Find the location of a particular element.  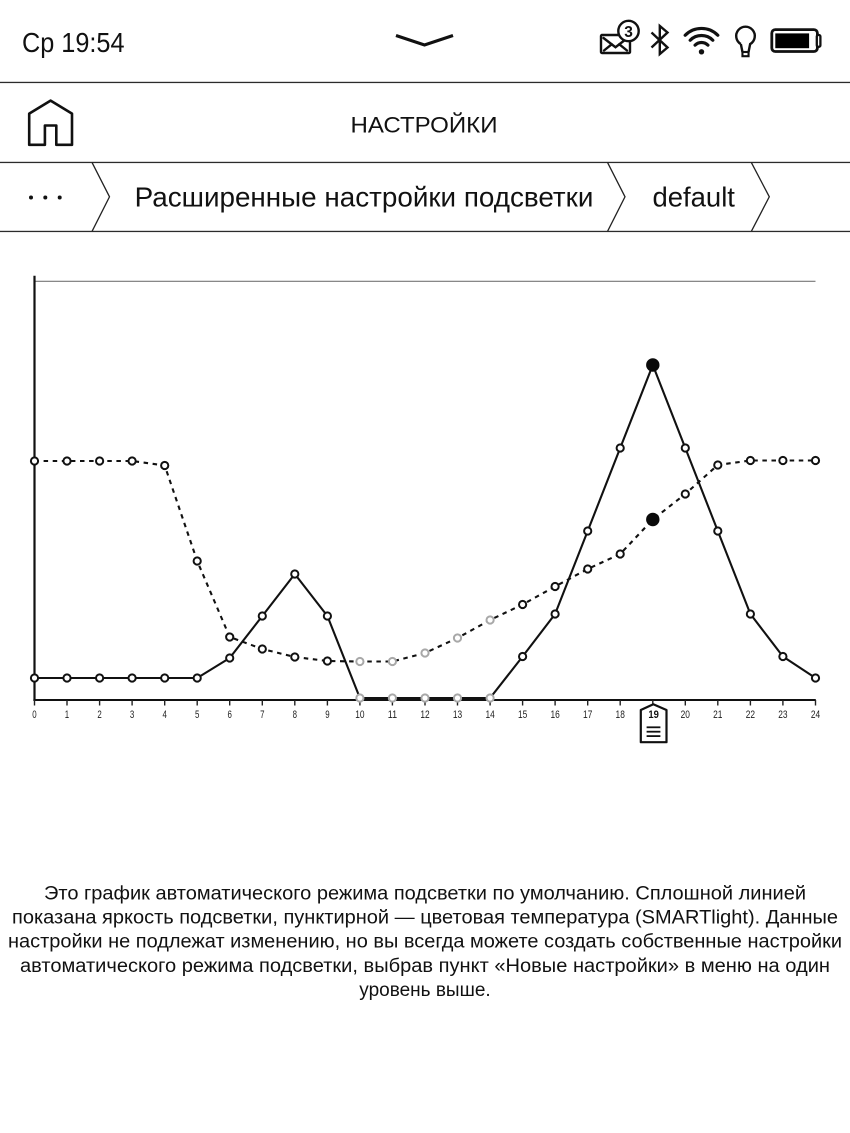

svg-text: 12 is located at coordinates (424, 715).